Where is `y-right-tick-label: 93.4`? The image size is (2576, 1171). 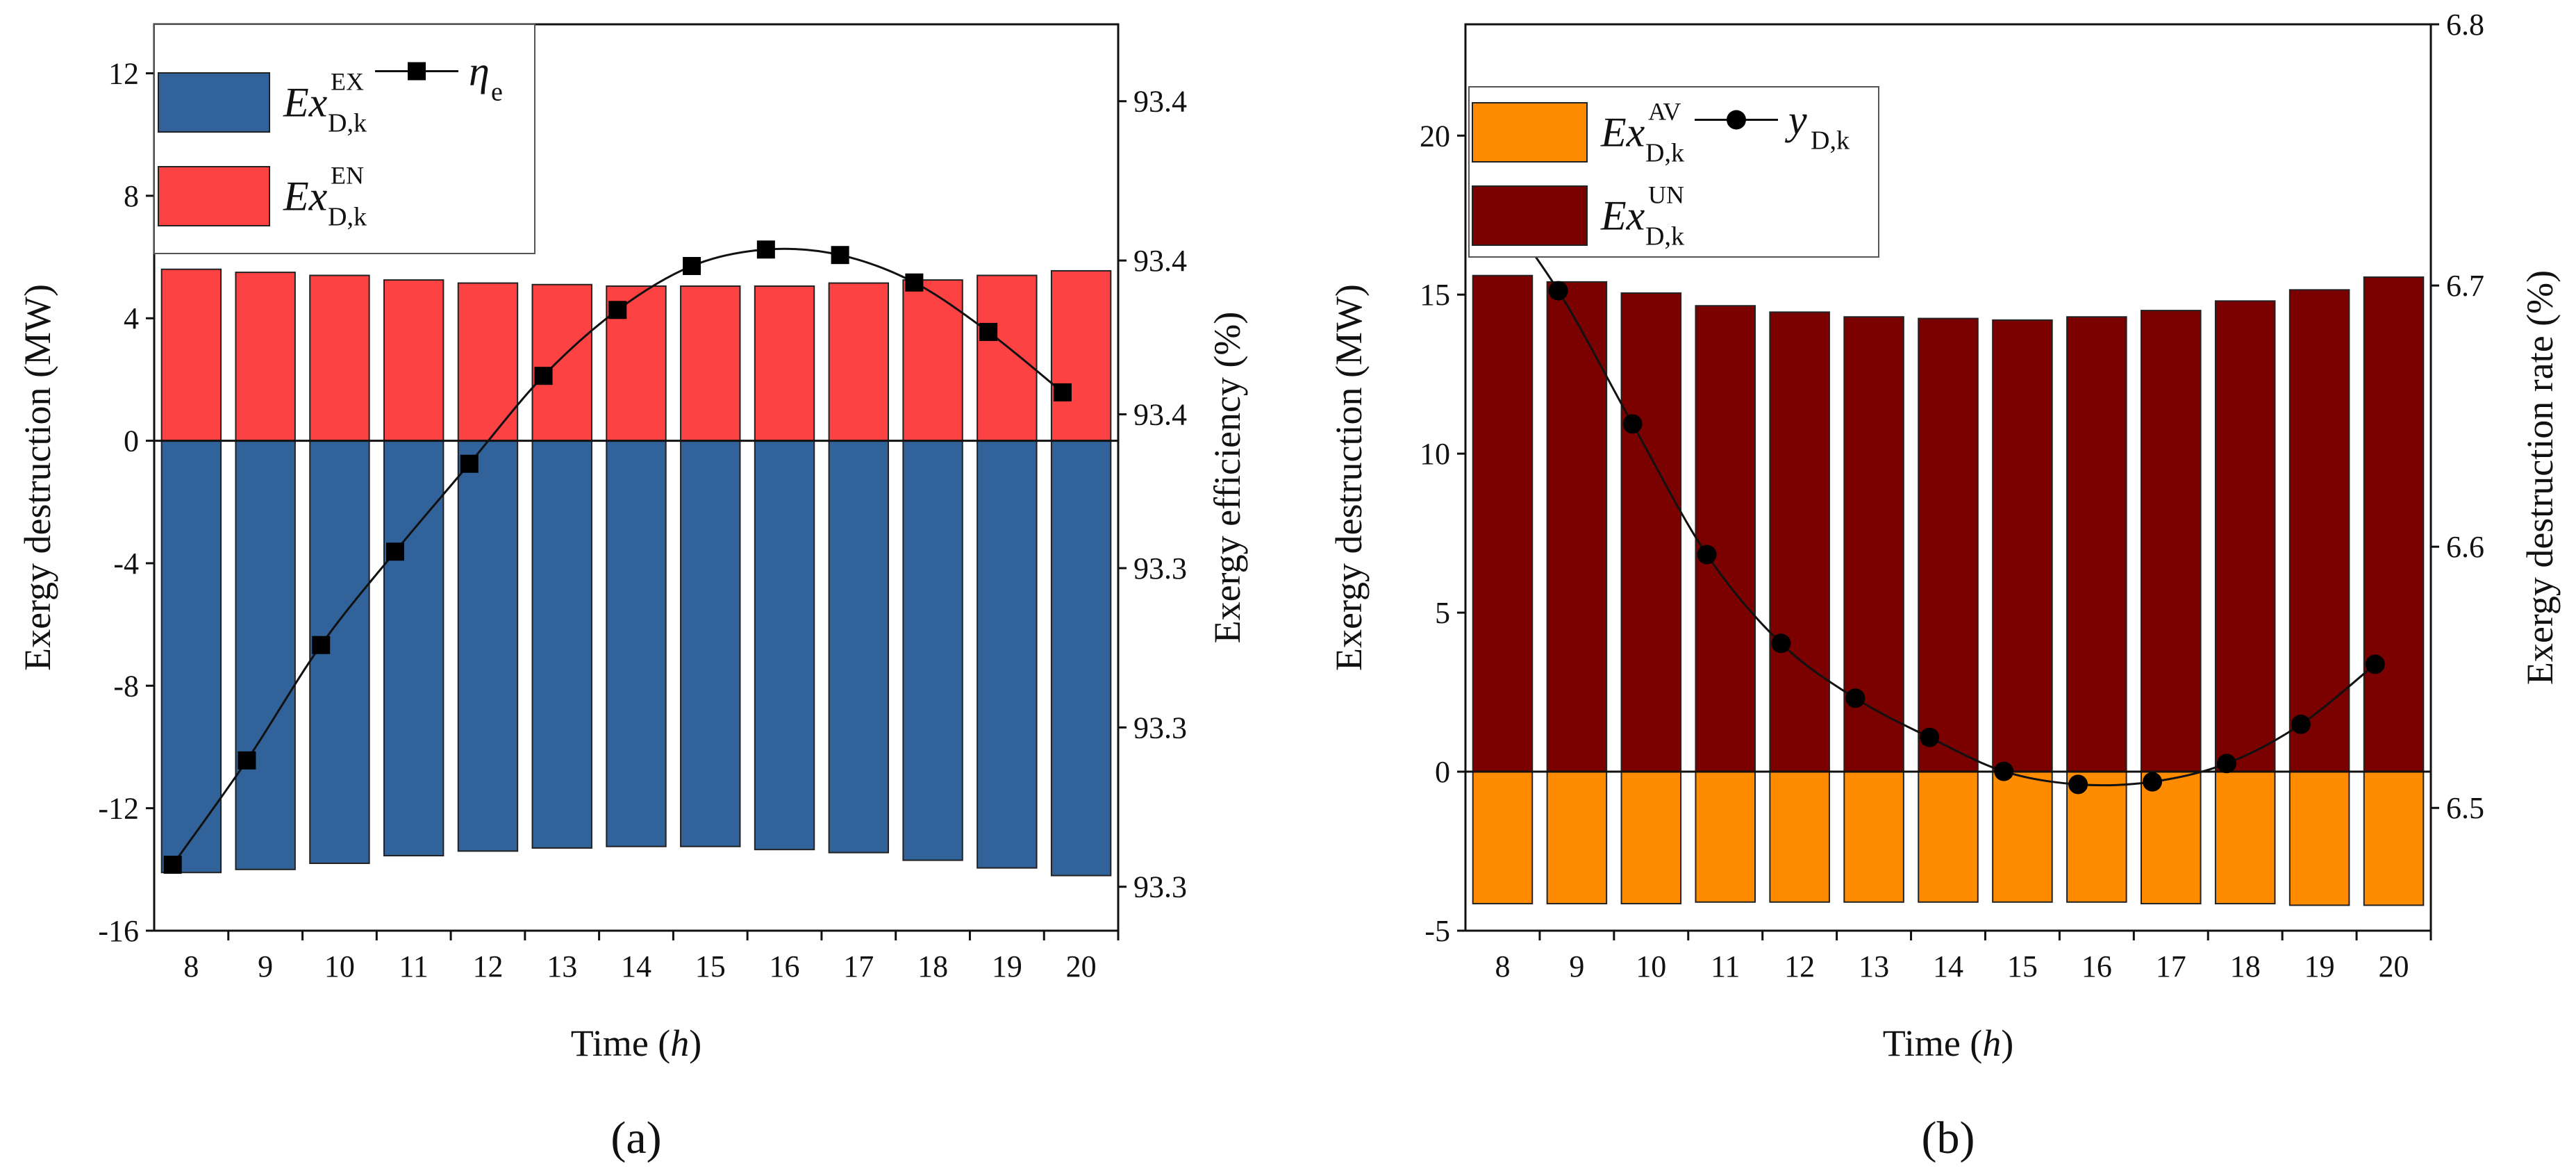
y-right-tick-label: 93.4 is located at coordinates (1160, 415).